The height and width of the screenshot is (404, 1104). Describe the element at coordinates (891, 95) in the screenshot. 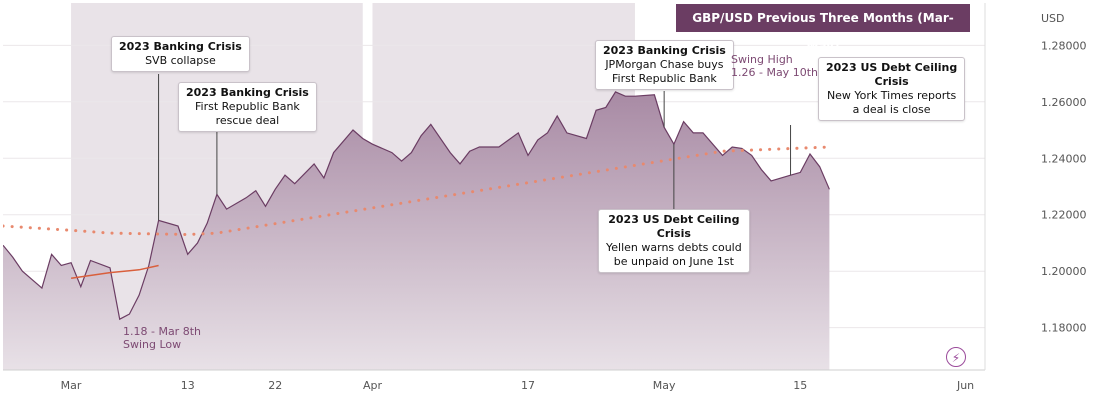

I see `annotation-body: New York Times reports` at that location.